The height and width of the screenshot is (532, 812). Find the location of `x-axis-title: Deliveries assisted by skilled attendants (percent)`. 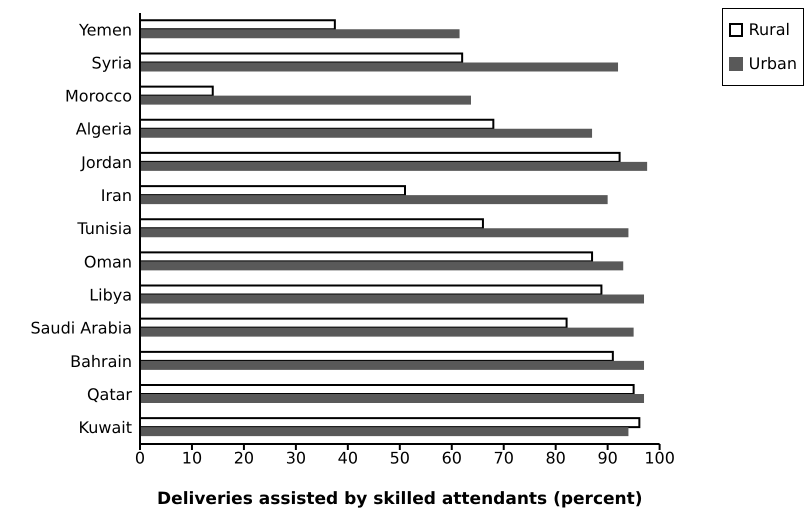

x-axis-title: Deliveries assisted by skilled attendants (percent) is located at coordinates (400, 499).